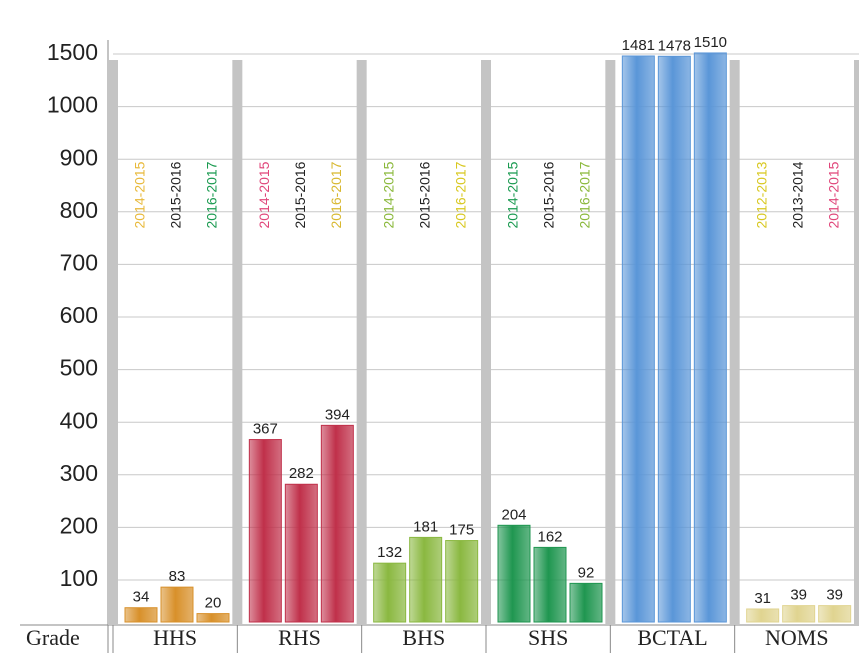 This screenshot has width=859, height=653. I want to click on y-tick-label: 900, so click(79, 157).